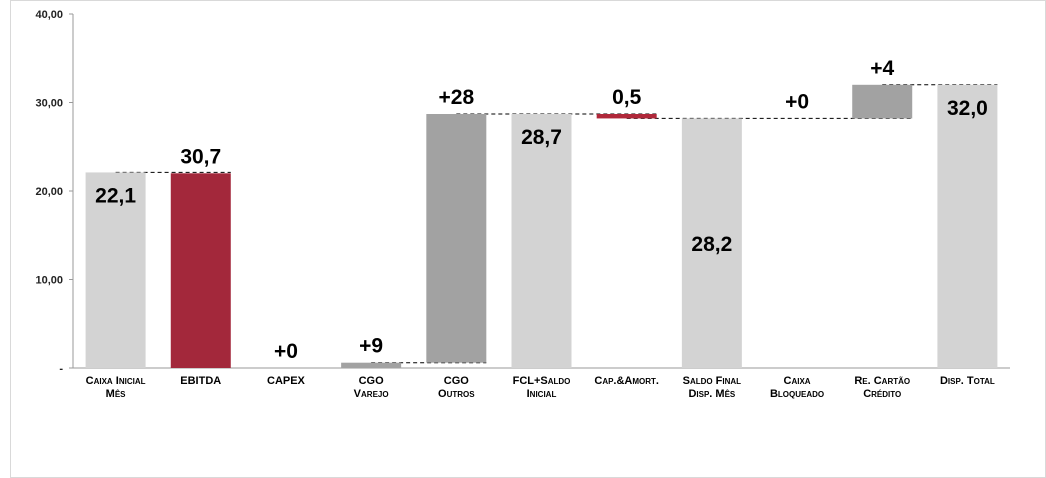  Describe the element at coordinates (542, 394) in the screenshot. I see `x-category-label: Inicial` at that location.